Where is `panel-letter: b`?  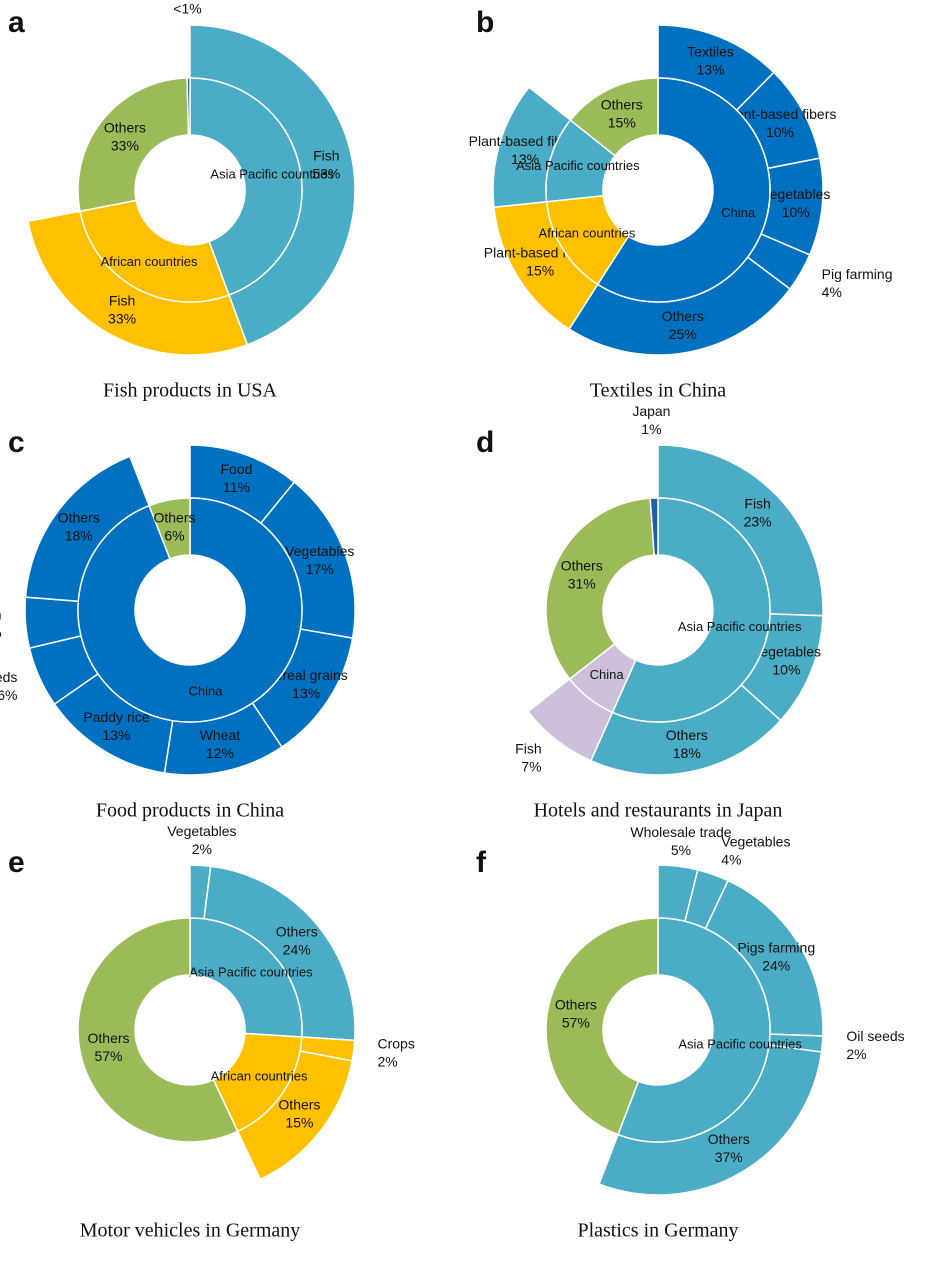
panel-letter: b is located at coordinates (485, 22).